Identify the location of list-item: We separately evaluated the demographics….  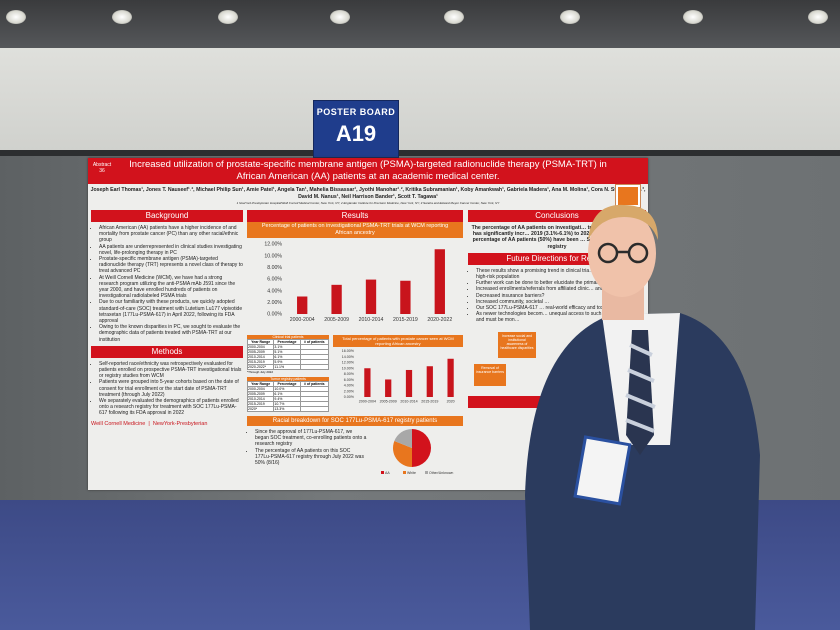
(171, 407).